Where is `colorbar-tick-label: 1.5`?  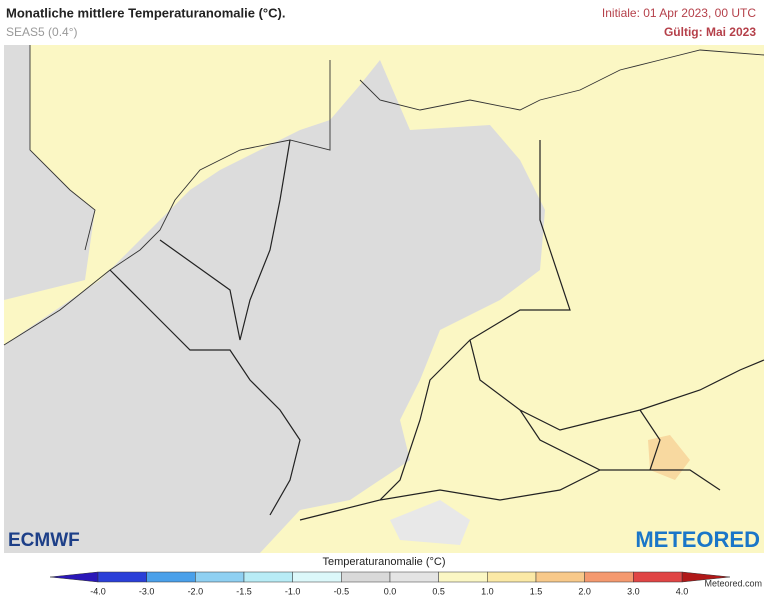 colorbar-tick-label: 1.5 is located at coordinates (536, 591).